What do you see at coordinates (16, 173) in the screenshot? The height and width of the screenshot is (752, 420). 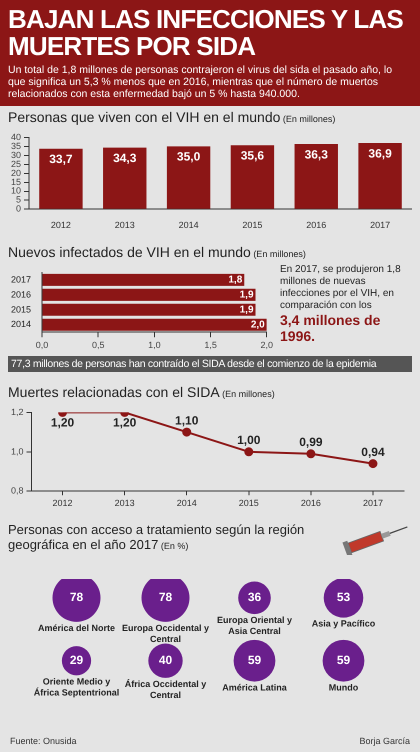 I see `y-tick-label: 20` at bounding box center [16, 173].